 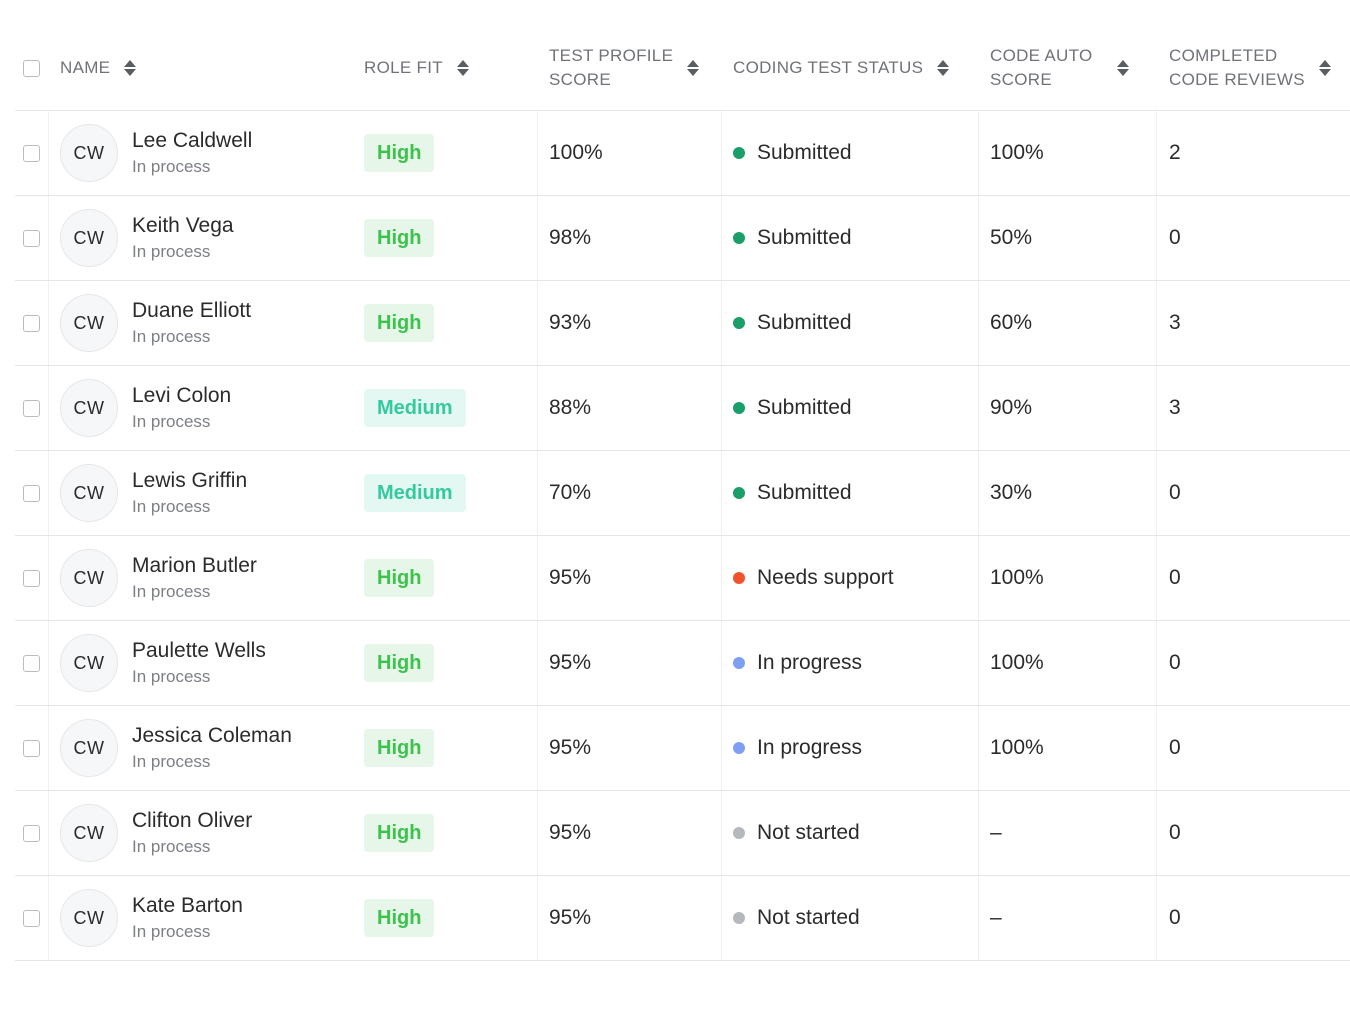 I want to click on code-auto-score-cell: –, so click(x=996, y=918).